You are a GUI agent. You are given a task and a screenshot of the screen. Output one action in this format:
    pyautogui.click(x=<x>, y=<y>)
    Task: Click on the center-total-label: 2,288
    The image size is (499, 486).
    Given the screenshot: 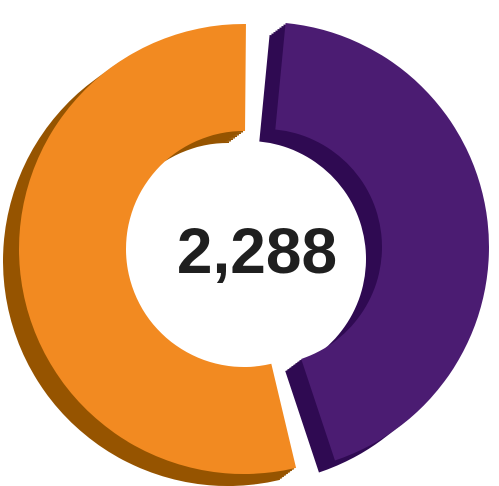 What is the action you would take?
    pyautogui.click(x=257, y=251)
    